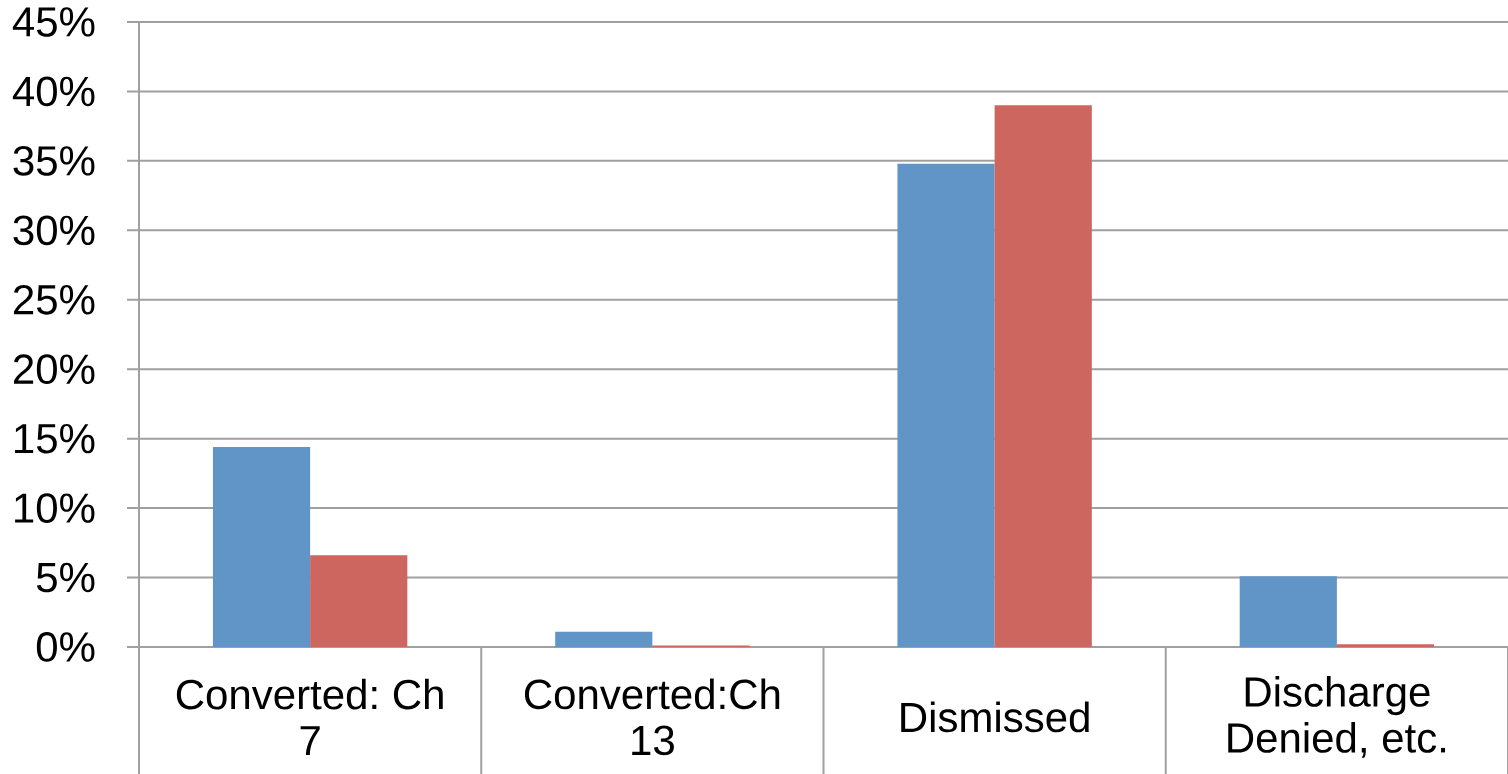 The image size is (1508, 774). Describe the element at coordinates (995, 717) in the screenshot. I see `x-tick-label: Dismissed` at that location.